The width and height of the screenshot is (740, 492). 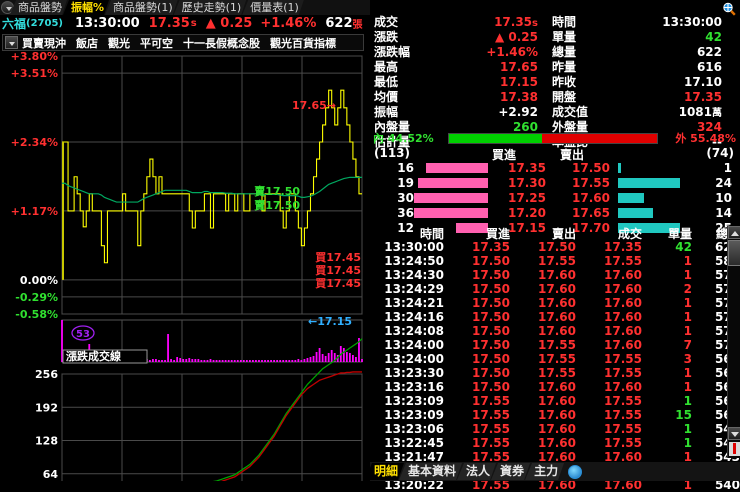 What do you see at coordinates (575, 471) in the screenshot?
I see `refresh-icon` at bounding box center [575, 471].